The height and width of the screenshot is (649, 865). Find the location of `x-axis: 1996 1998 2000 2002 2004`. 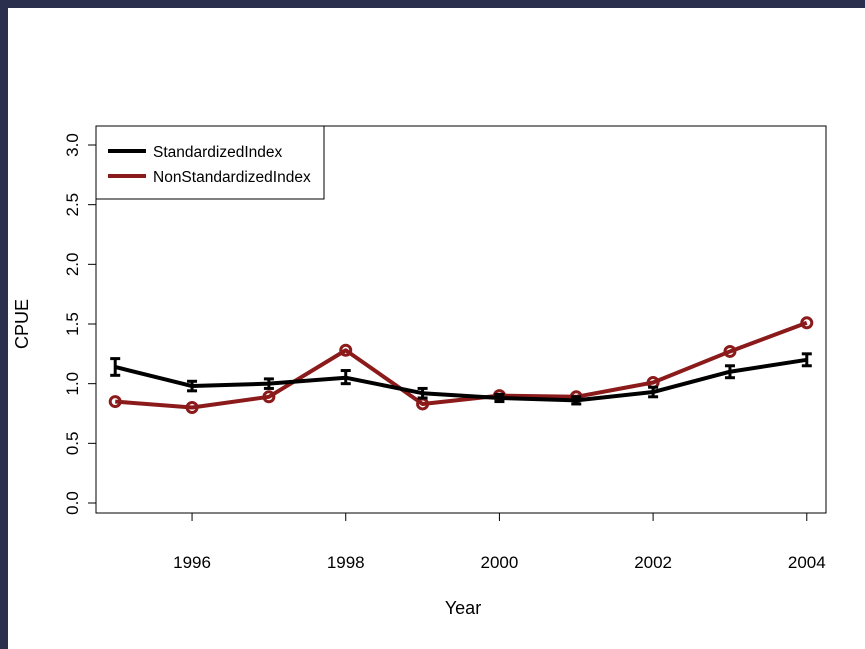

x-axis: 1996 1998 2000 2002 2004 is located at coordinates (499, 542).